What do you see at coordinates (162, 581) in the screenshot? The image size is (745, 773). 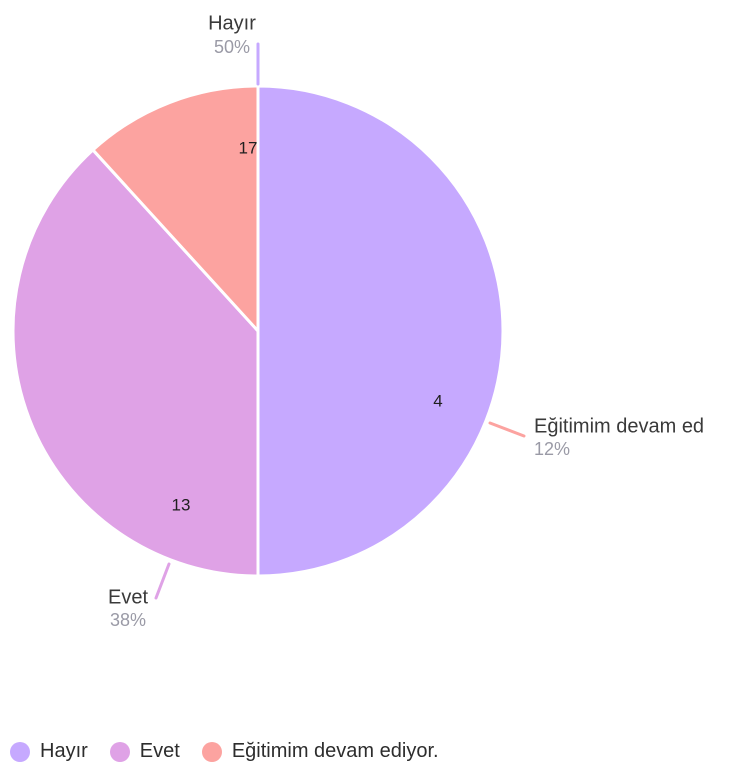 I see `leader-line-evet` at bounding box center [162, 581].